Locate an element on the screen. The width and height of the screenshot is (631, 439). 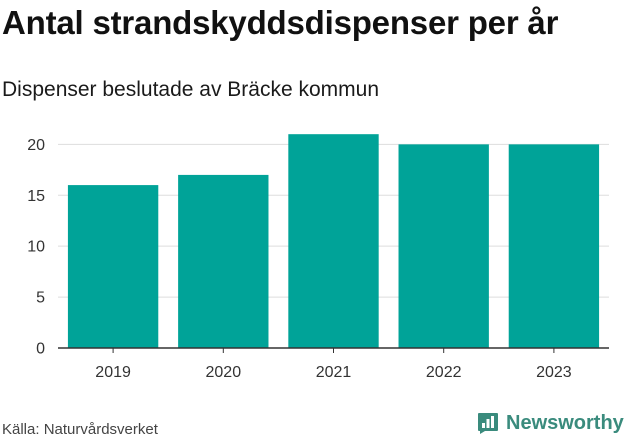
chart-subtitle: Dispenser beslutade av Bräcke kommun is located at coordinates (191, 89).